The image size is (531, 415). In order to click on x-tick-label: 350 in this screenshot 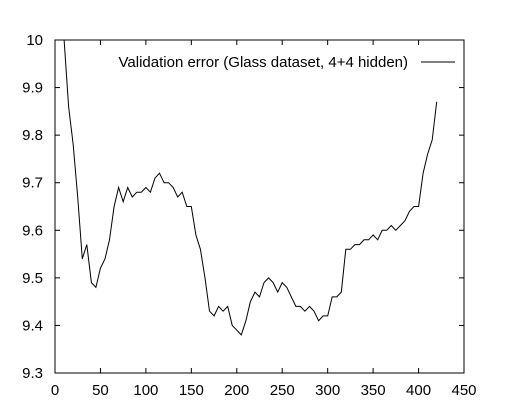, I will do `click(373, 390)`.